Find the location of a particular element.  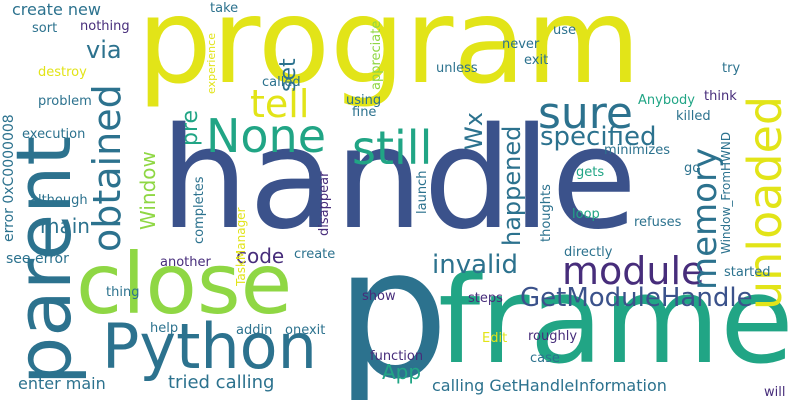

word-function: function is located at coordinates (397, 356).